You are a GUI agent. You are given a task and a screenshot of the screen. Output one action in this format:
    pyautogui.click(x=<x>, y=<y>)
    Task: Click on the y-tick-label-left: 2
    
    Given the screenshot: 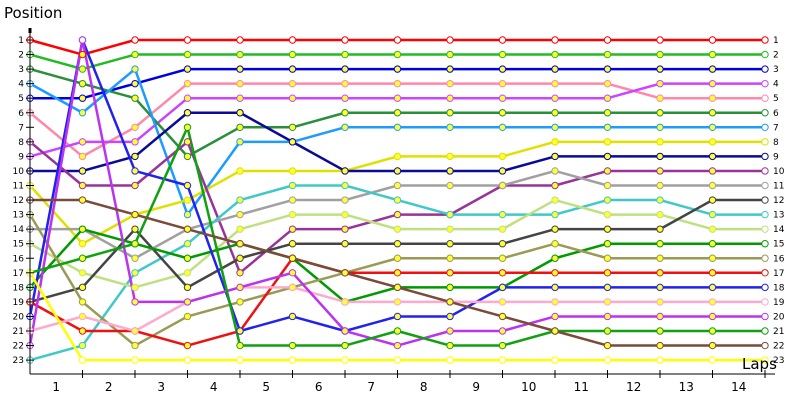 What is the action you would take?
    pyautogui.click(x=21, y=56)
    